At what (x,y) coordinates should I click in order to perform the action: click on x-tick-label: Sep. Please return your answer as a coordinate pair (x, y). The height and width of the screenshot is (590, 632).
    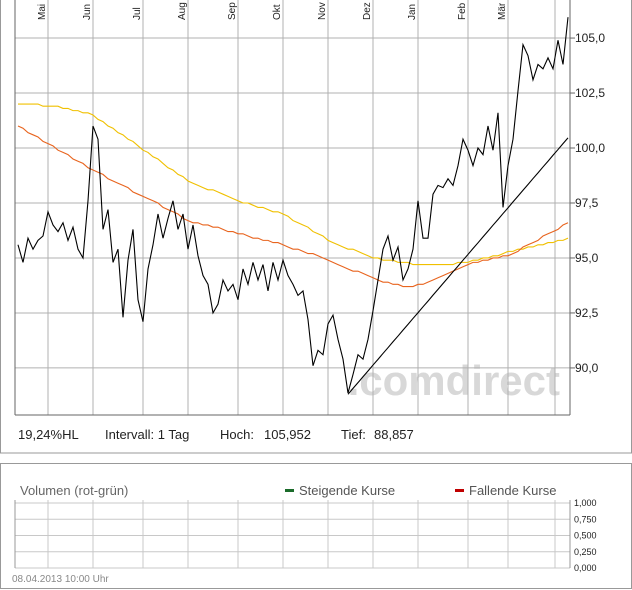
    Looking at the image, I should click on (232, 11).